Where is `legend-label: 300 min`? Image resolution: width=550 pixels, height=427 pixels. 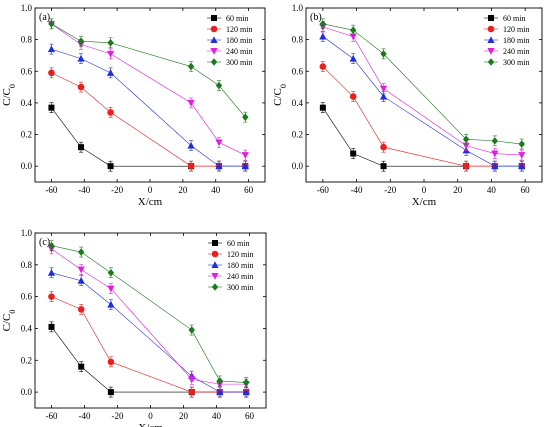
legend-label: 300 min is located at coordinates (239, 62).